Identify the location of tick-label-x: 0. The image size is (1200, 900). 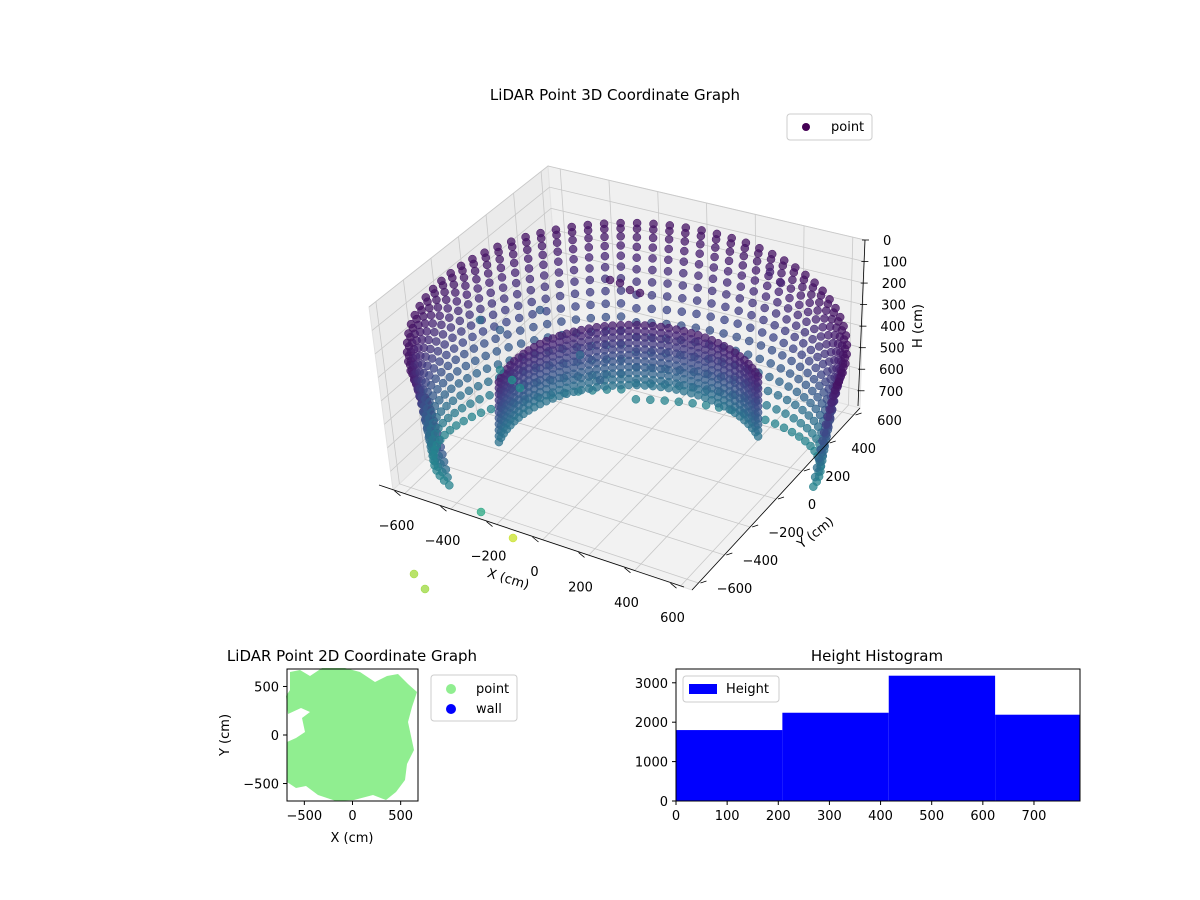
(534, 572).